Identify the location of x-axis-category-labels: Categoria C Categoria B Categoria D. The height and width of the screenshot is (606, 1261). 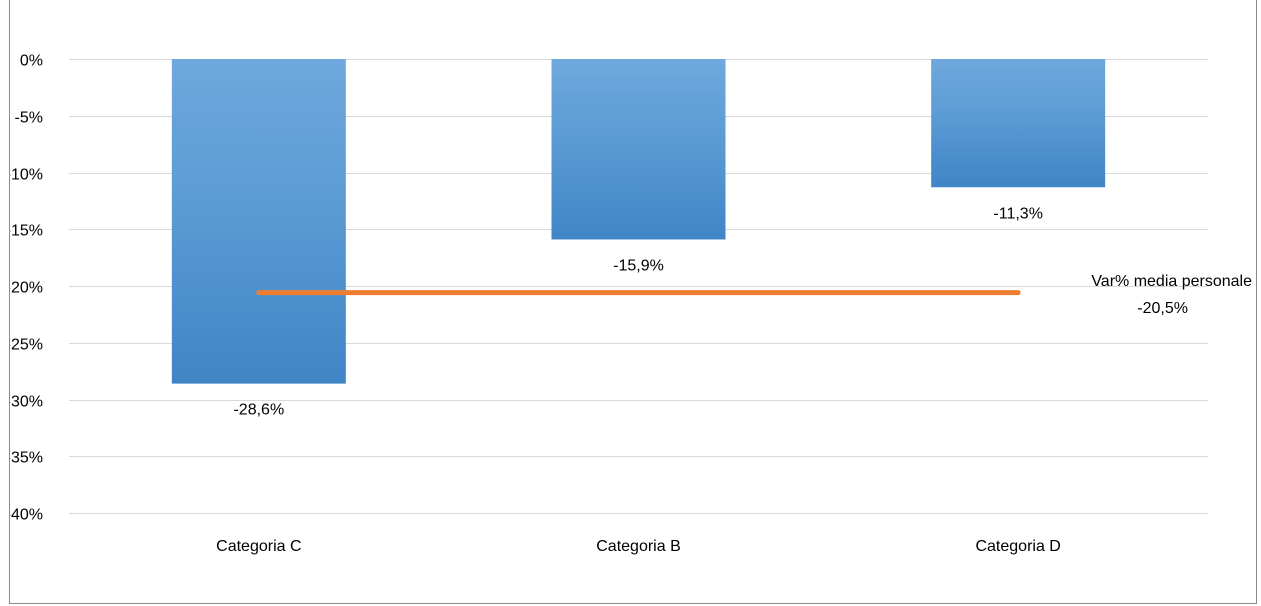
(638, 546).